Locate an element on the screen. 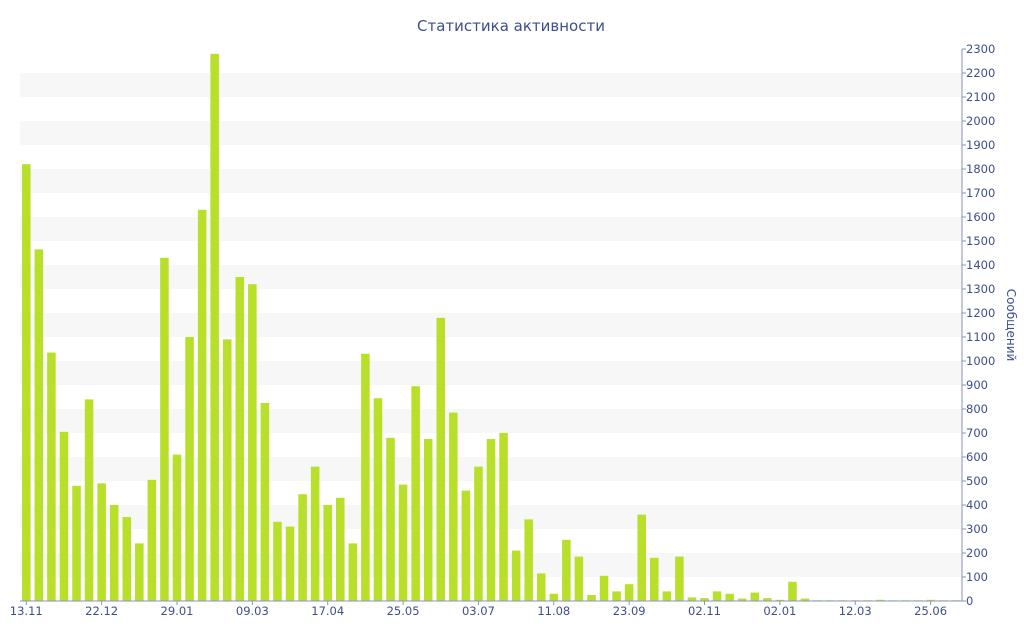  y-tick-label: 1100 is located at coordinates (980, 337).